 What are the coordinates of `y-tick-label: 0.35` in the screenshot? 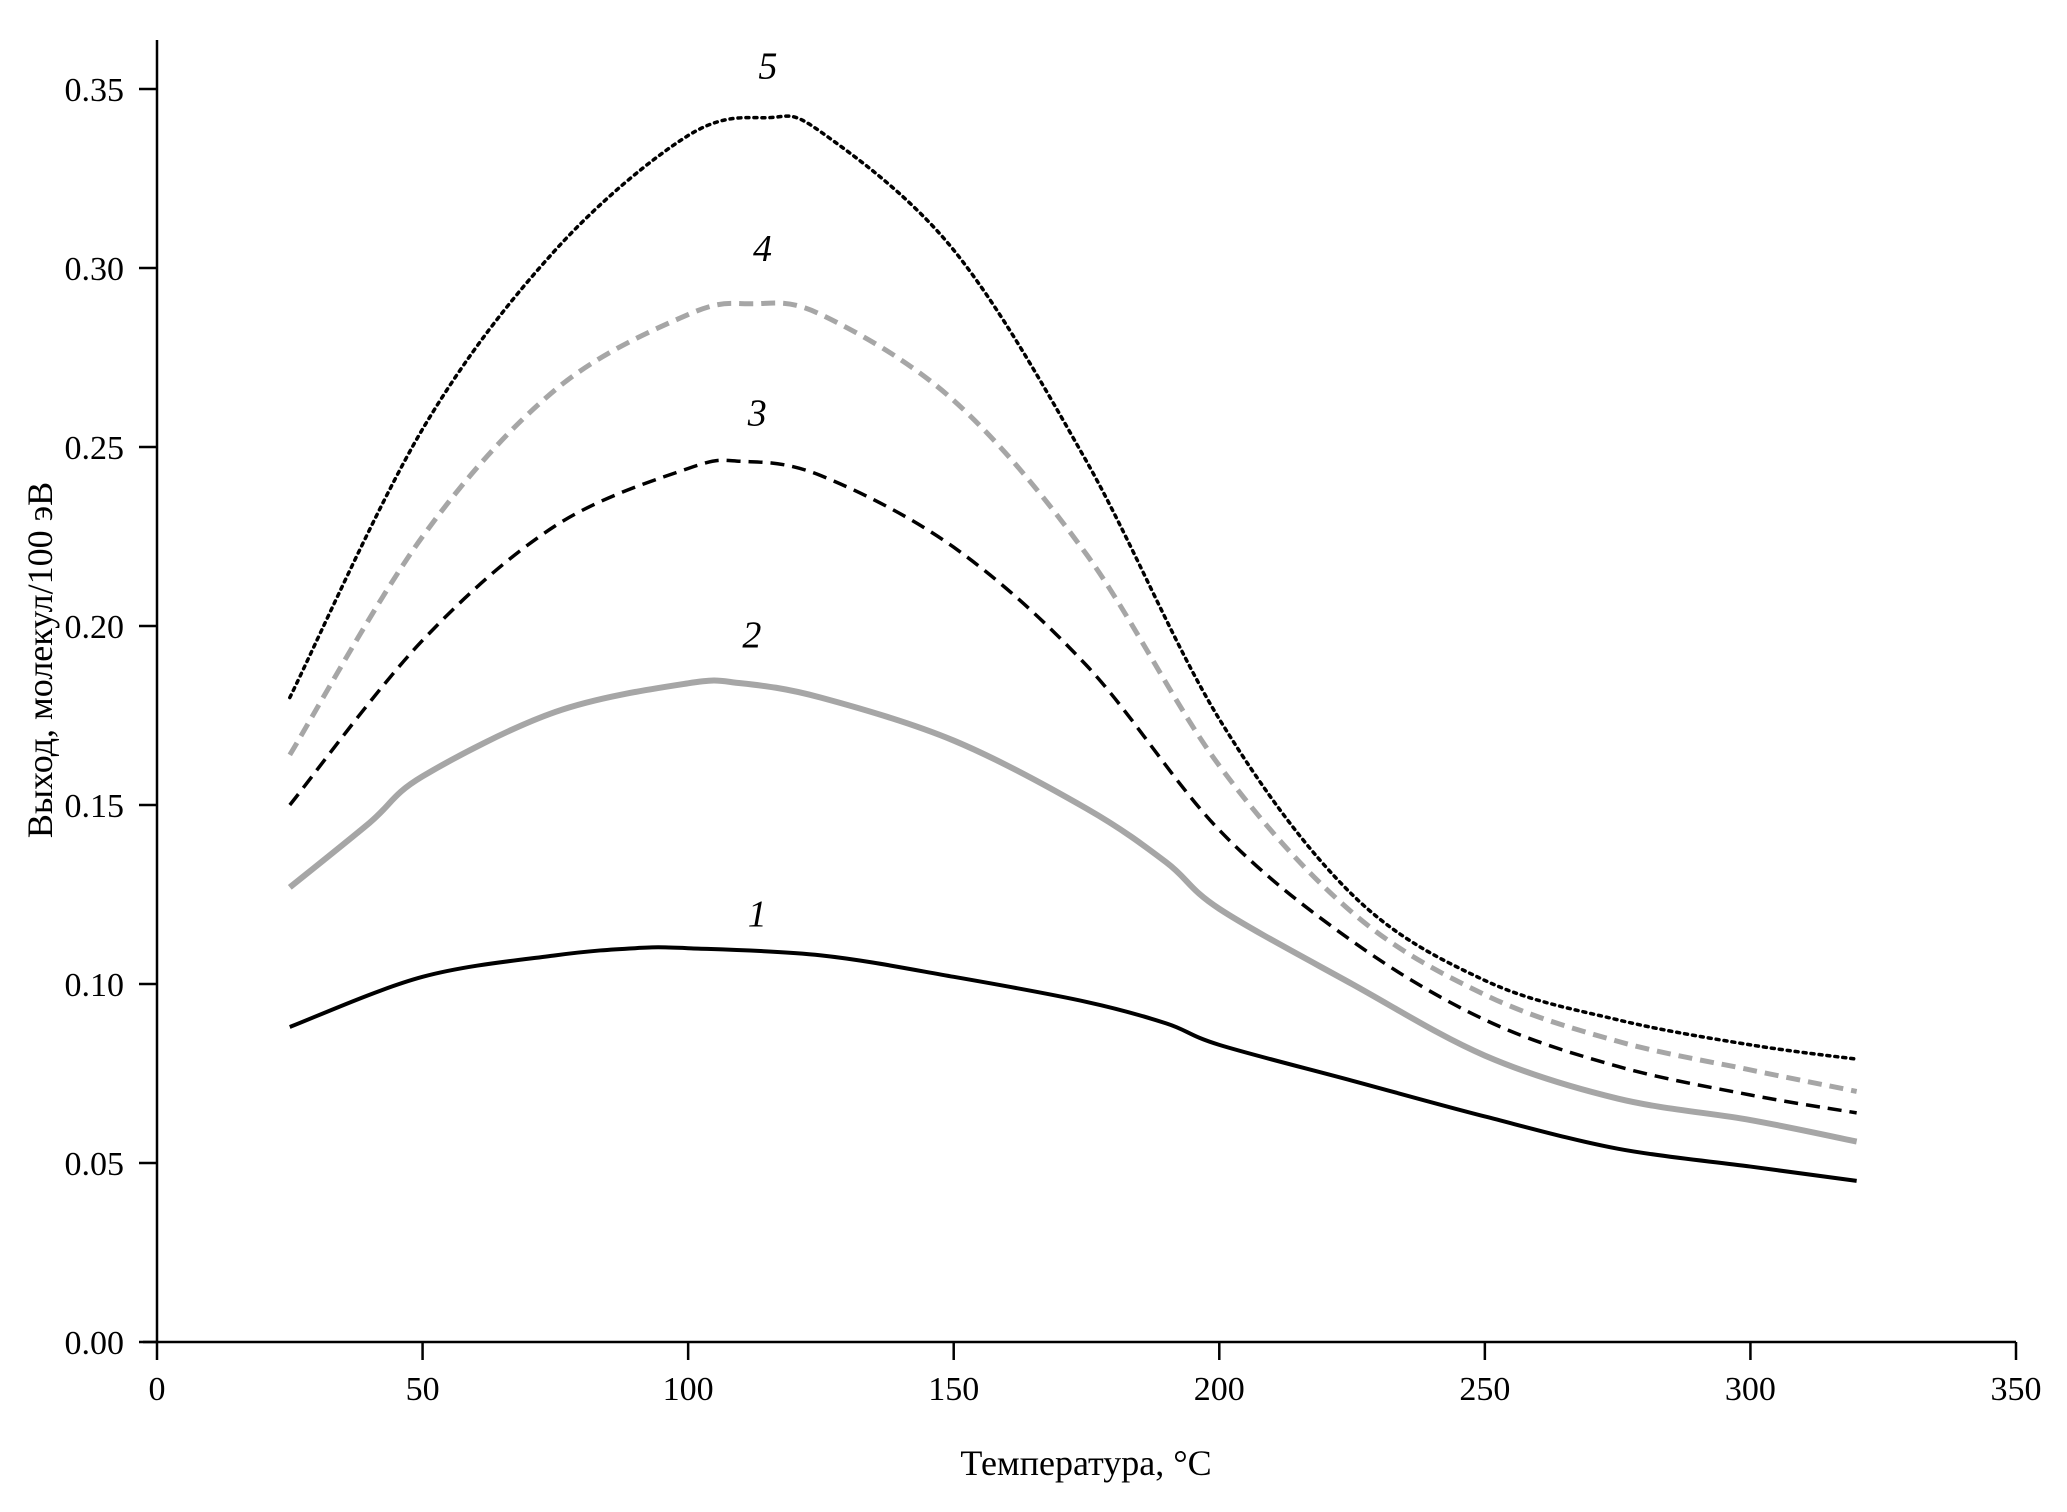 It's located at (95, 90).